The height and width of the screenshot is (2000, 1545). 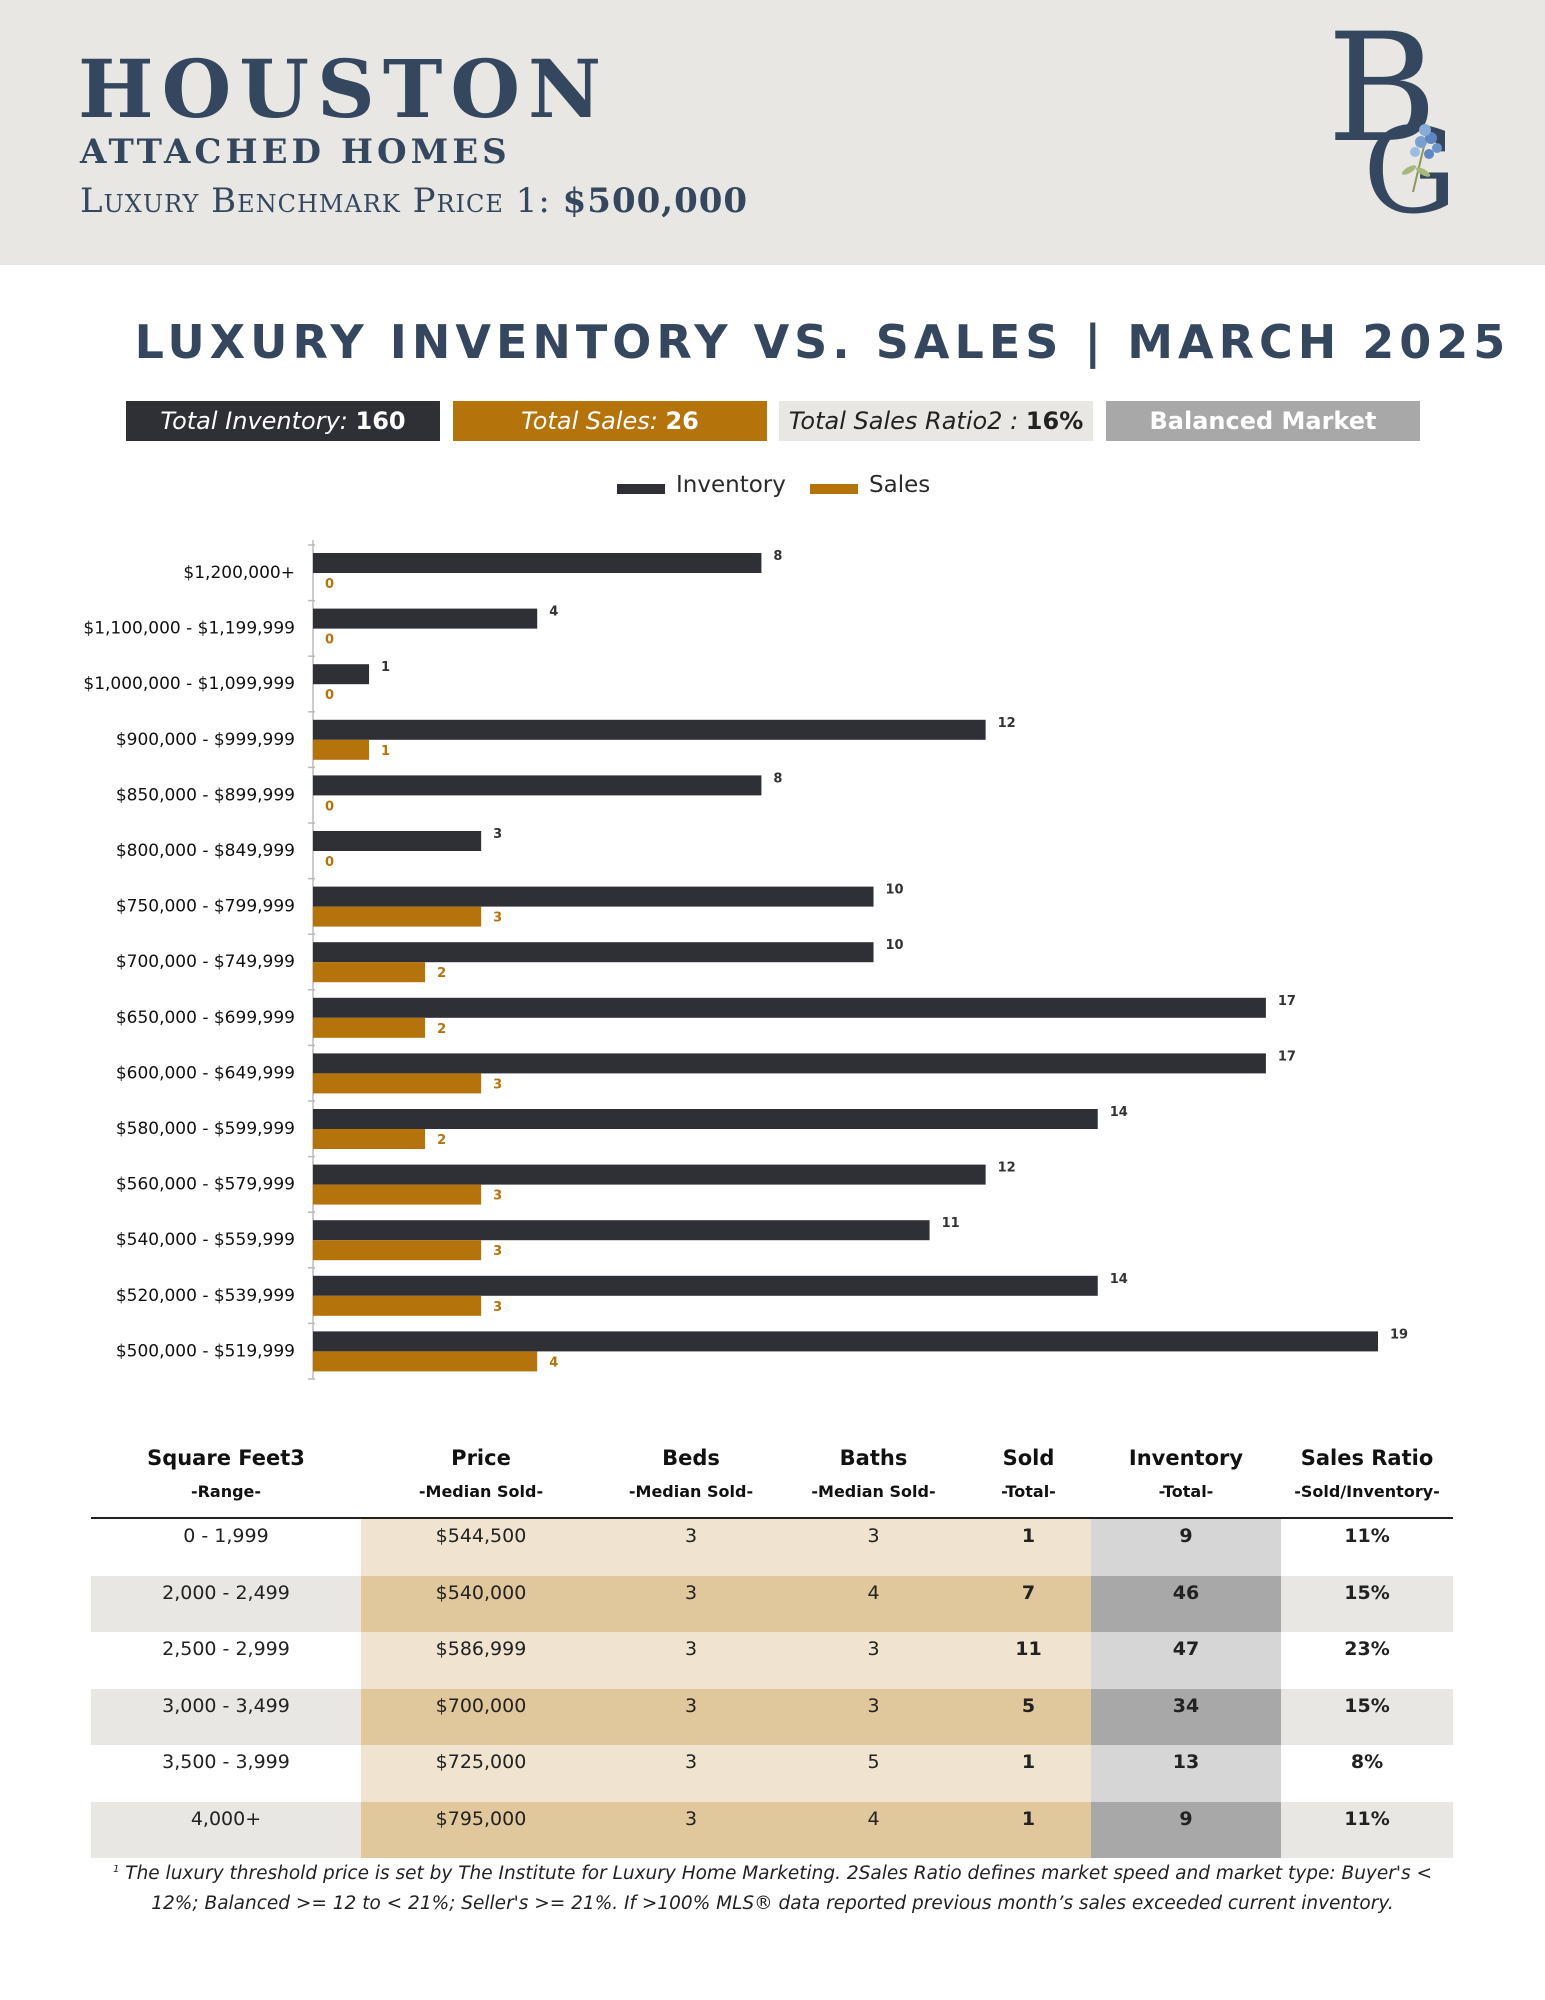 I want to click on table-row: 4,000+ $795,000 3 4 1 9 11%, so click(x=772, y=1829).